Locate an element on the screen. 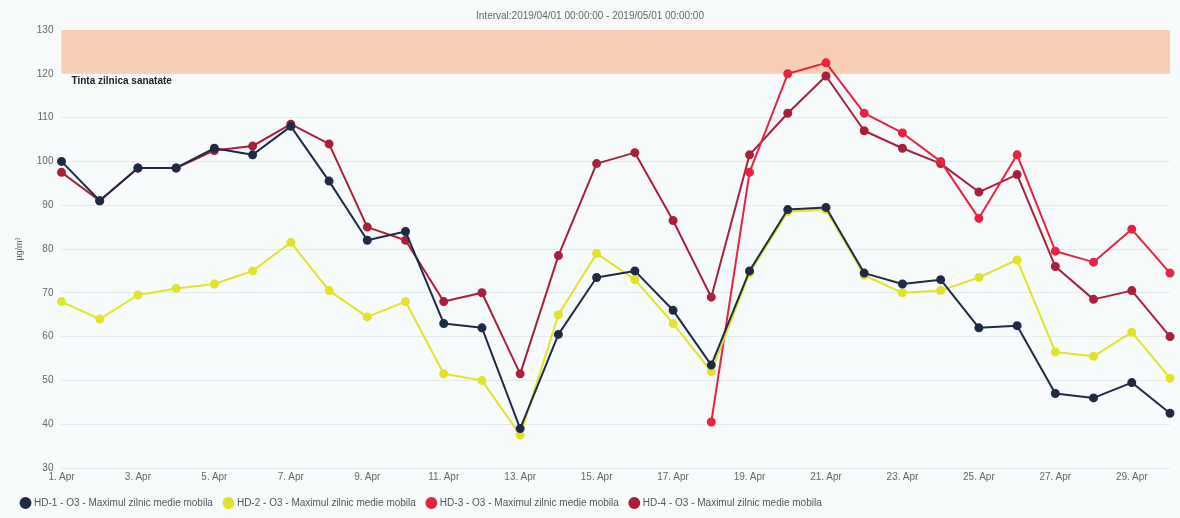 The width and height of the screenshot is (1180, 518). legend-label: HD-2 - O3 - Maximul zilnic medie mobila is located at coordinates (326, 502).